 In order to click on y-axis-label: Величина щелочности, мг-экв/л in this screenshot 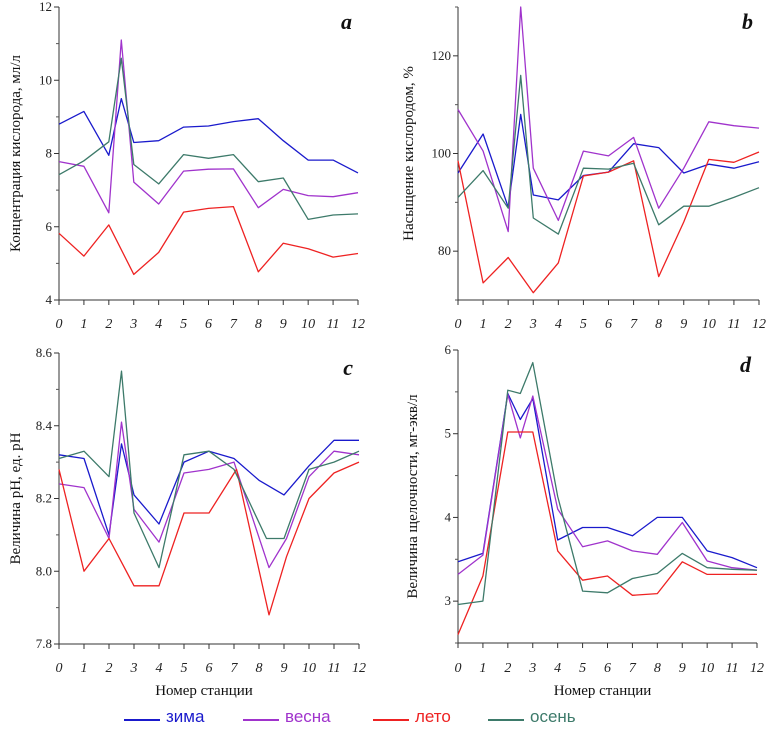, I will do `click(413, 496)`.